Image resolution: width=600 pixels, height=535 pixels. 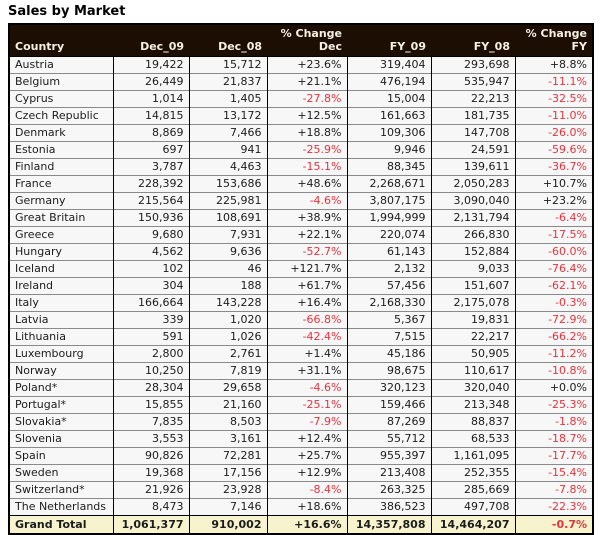 What do you see at coordinates (227, 439) in the screenshot?
I see `cell-dec08: 3,161` at bounding box center [227, 439].